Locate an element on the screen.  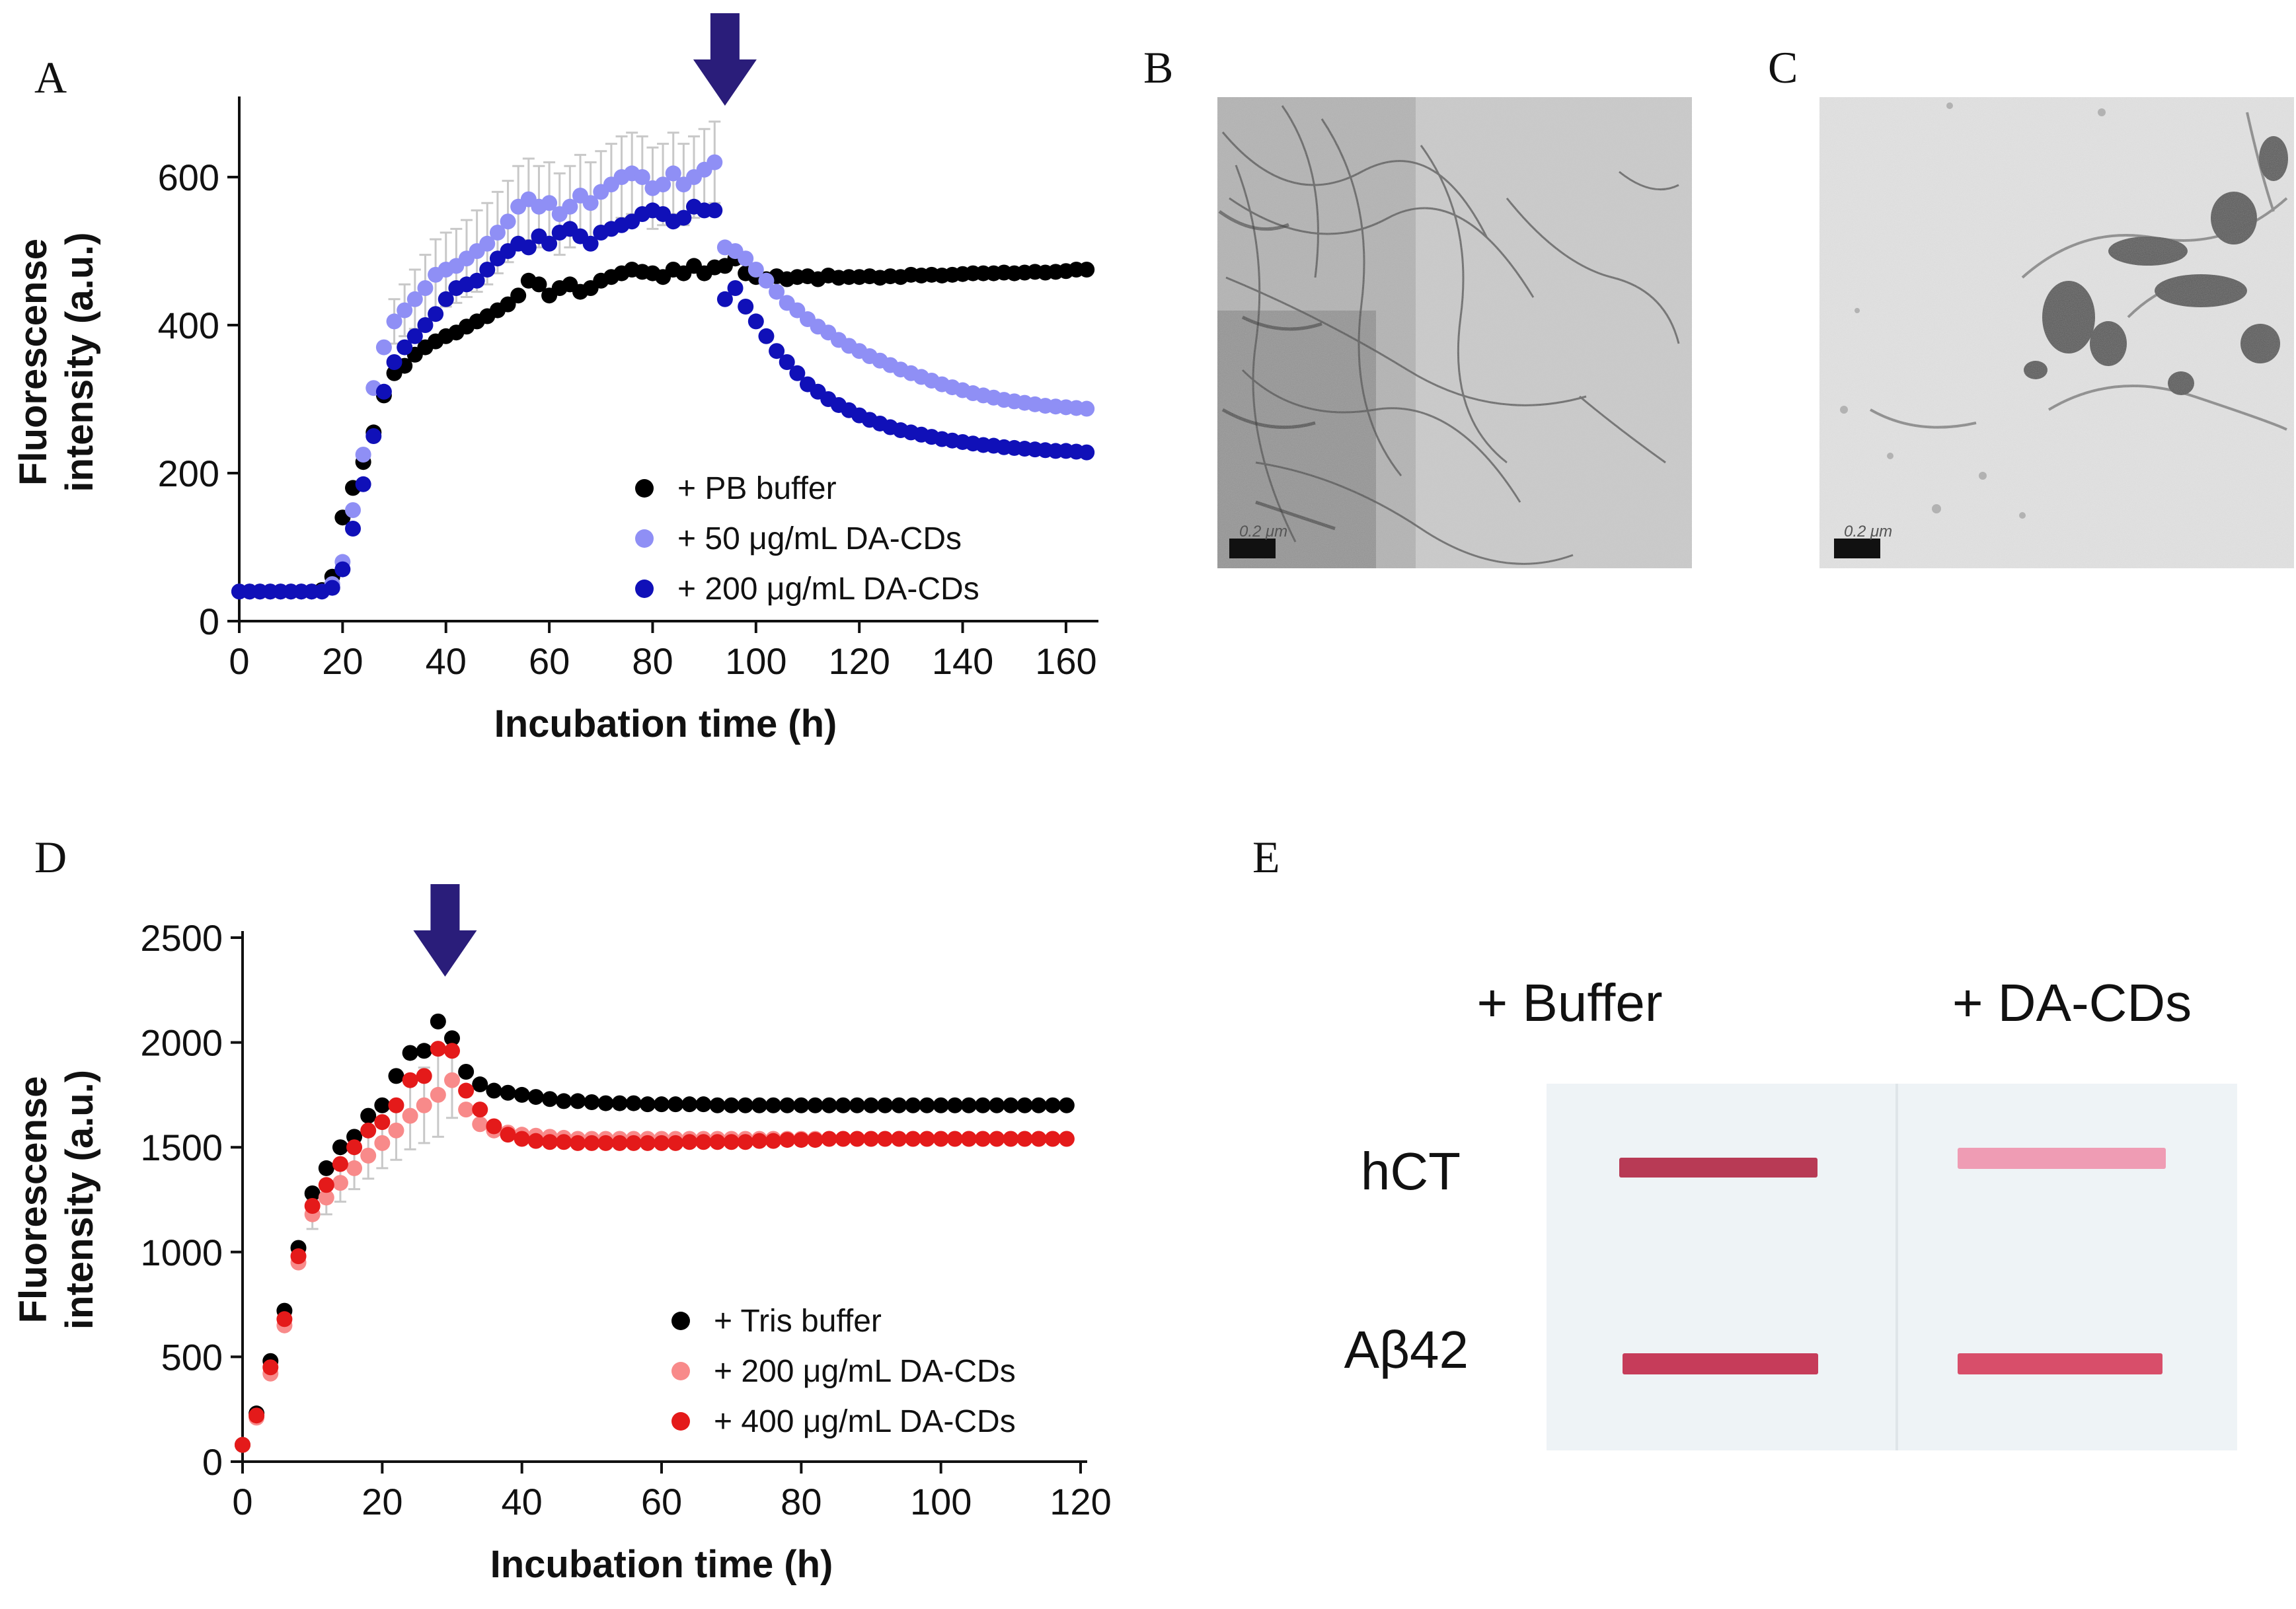
blot-band-hct-buffer is located at coordinates (1718, 1168).